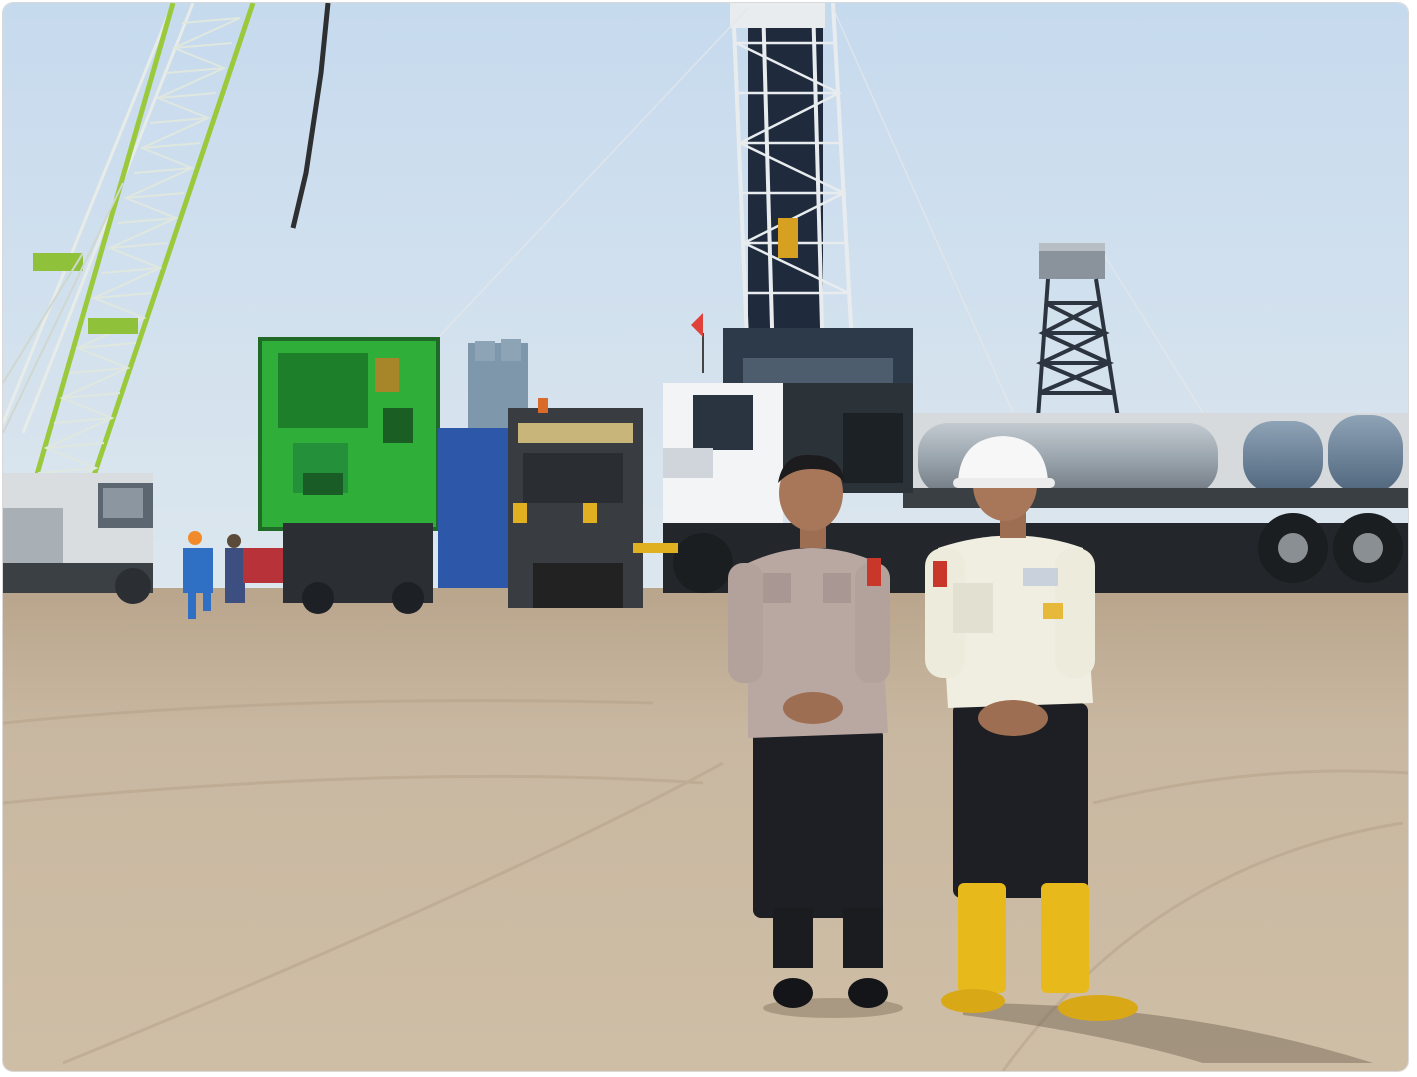 The height and width of the screenshot is (1077, 1417). I want to click on yellow-cab-equipment, so click(540, 503).